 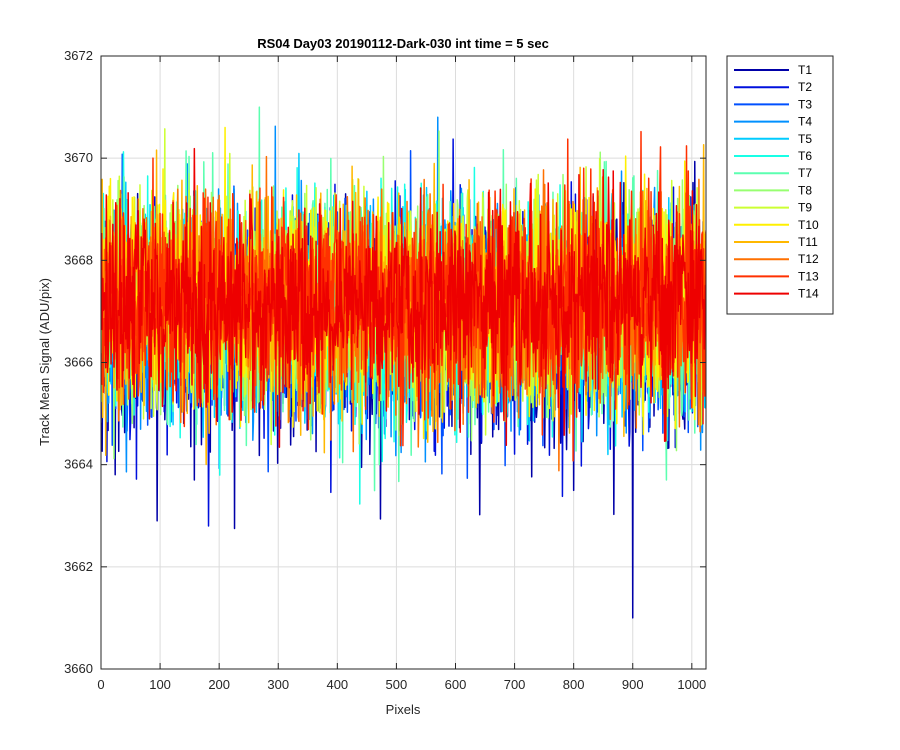 I want to click on y-tick-label: 3664, so click(x=78, y=464).